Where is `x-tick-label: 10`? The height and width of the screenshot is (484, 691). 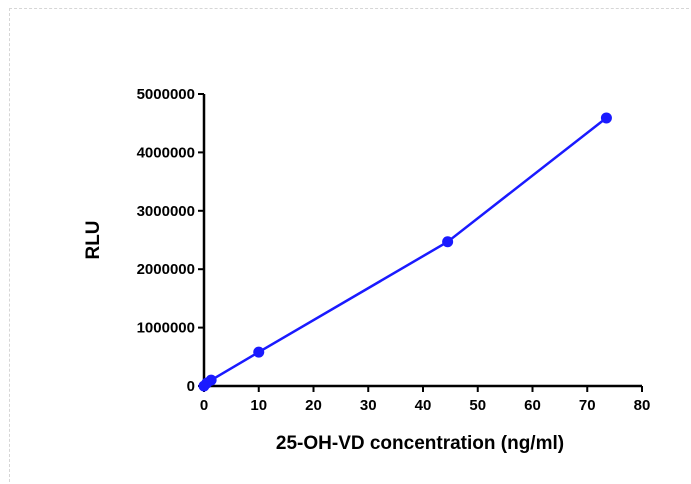 x-tick-label: 10 is located at coordinates (258, 405).